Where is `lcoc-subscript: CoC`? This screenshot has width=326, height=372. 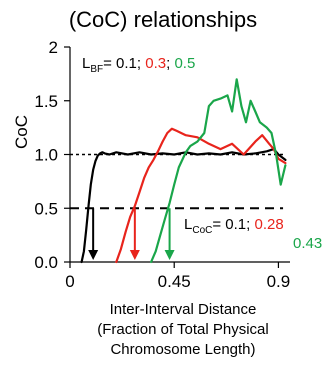
lcoc-subscript: CoC is located at coordinates (202, 230).